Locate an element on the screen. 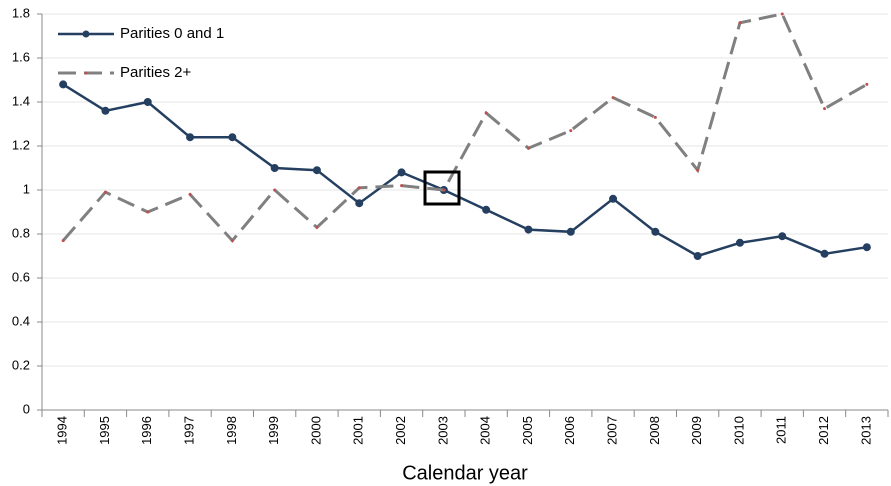 The width and height of the screenshot is (891, 486). y-tick-label: 0 is located at coordinates (26, 408).